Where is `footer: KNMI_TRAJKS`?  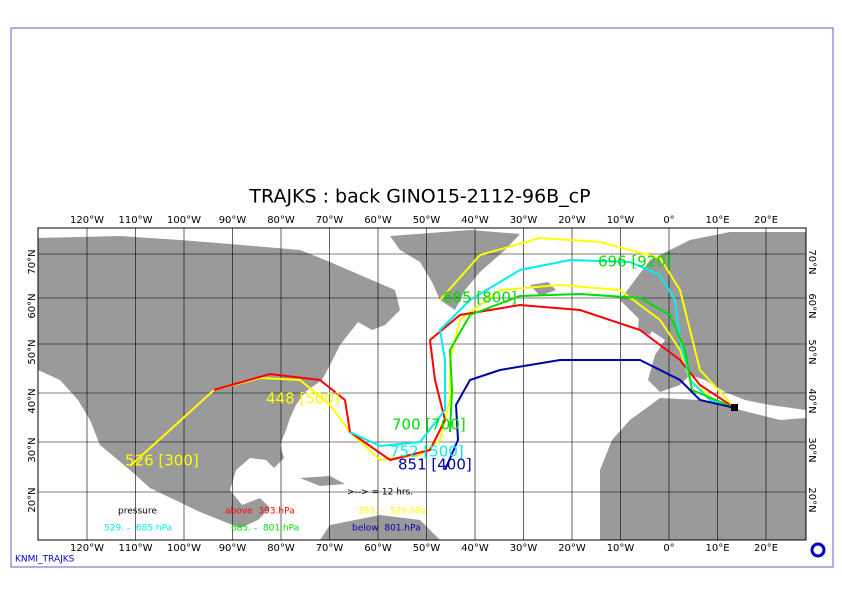 footer: KNMI_TRAJKS is located at coordinates (45, 560).